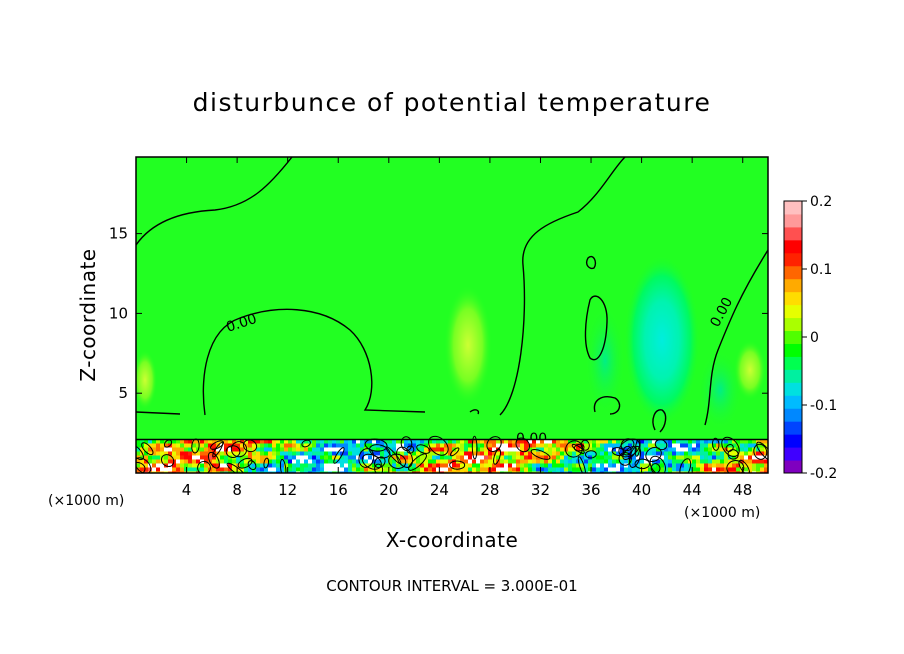  What do you see at coordinates (793, 233) in the screenshot?
I see `colorbar-cell` at bounding box center [793, 233].